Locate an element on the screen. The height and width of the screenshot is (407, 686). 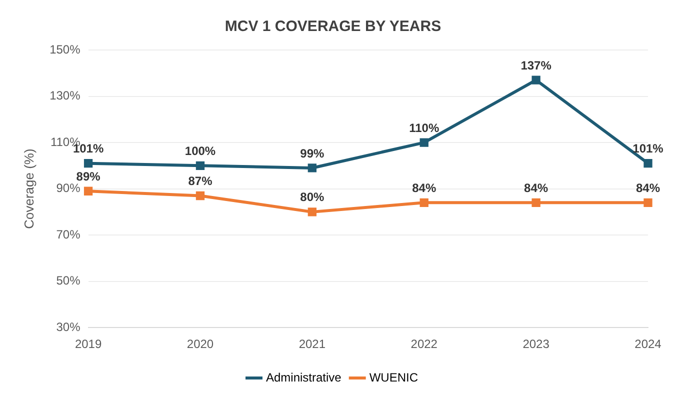
chart-title: MCV 1 COVERAGE BY YEARS is located at coordinates (333, 27).